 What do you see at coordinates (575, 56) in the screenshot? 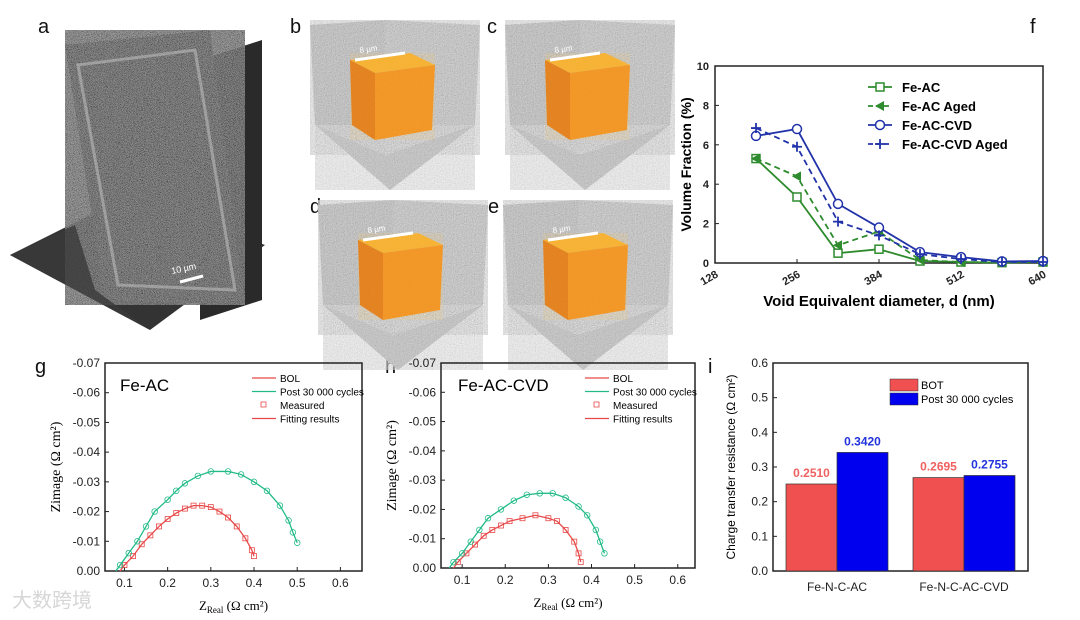
I see `scale-bar-c` at bounding box center [575, 56].